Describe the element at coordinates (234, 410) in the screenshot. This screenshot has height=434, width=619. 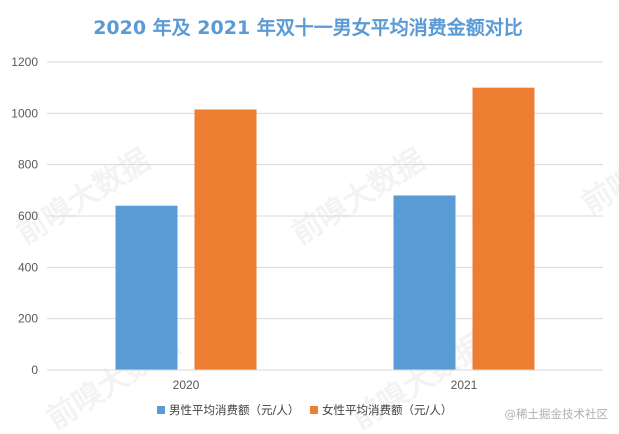
I see `legend-label: 男性平均消费额（元/人）` at that location.